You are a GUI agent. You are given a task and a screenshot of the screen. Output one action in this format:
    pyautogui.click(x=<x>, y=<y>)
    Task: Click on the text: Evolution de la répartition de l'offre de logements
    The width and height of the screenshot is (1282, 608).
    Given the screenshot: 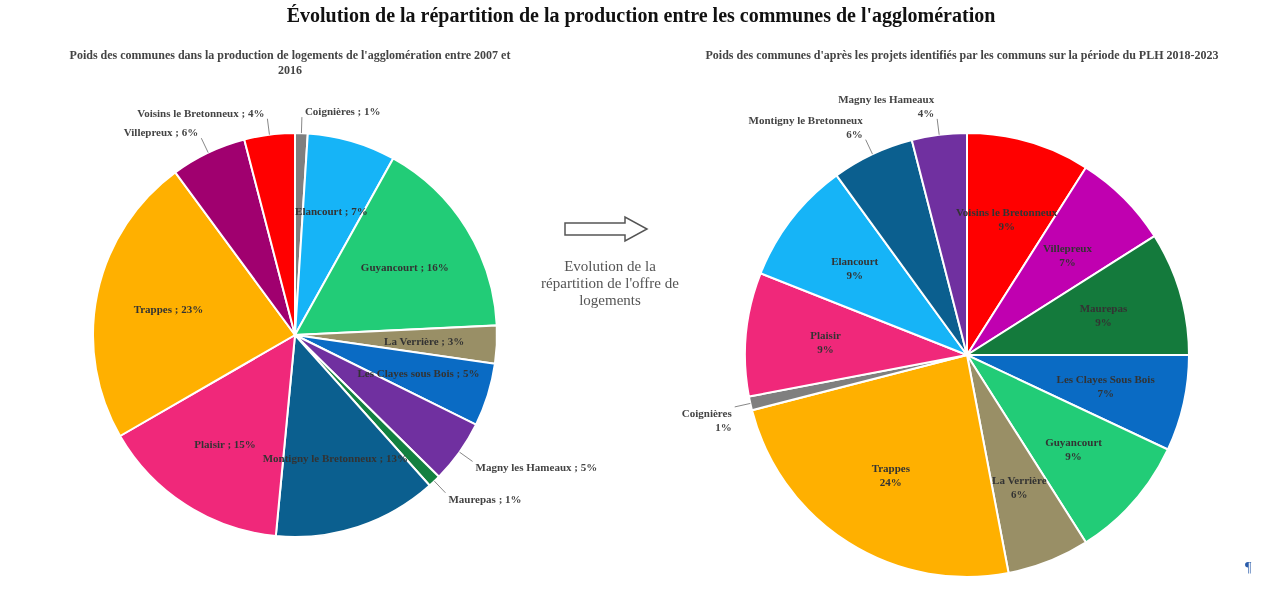 What is the action you would take?
    pyautogui.click(x=610, y=283)
    